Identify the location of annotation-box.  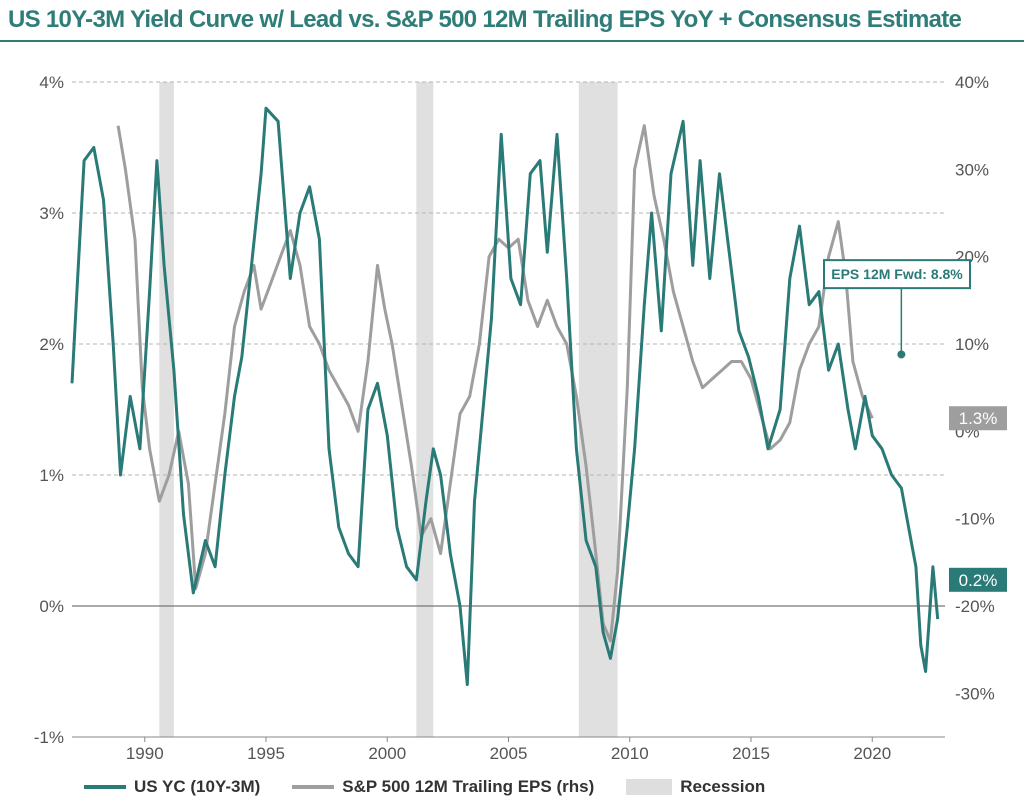
(897, 274).